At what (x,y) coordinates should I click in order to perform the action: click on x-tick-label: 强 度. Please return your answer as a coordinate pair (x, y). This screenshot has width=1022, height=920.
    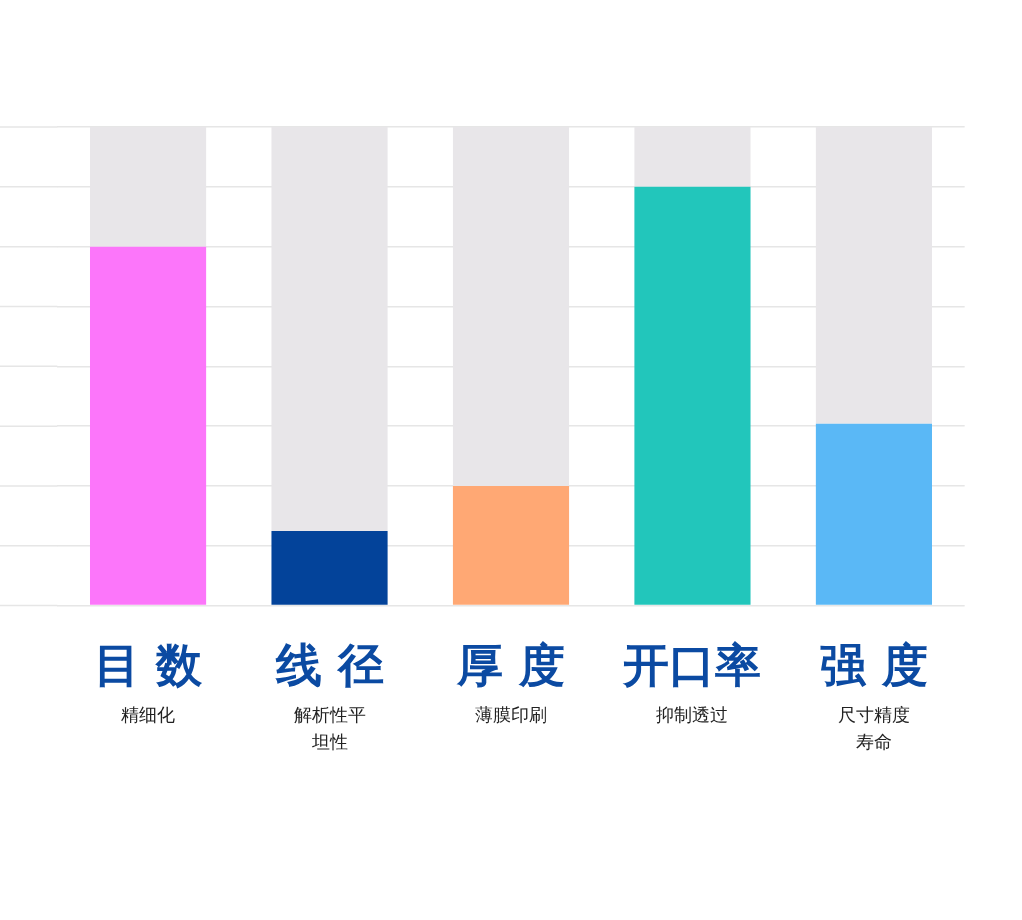
    Looking at the image, I should click on (873, 664).